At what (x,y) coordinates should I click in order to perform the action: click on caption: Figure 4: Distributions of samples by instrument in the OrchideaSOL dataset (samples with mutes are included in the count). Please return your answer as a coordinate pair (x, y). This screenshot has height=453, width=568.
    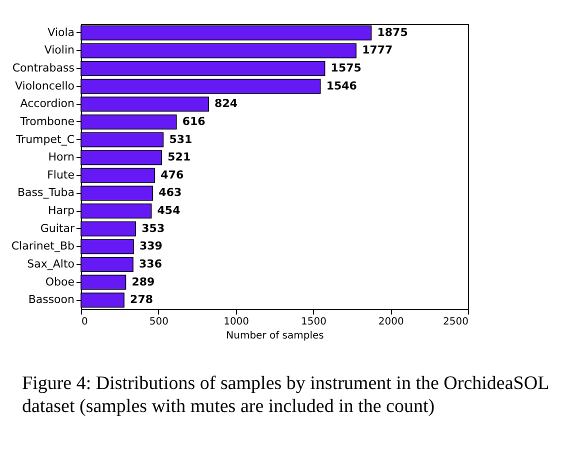
    Looking at the image, I should click on (286, 395).